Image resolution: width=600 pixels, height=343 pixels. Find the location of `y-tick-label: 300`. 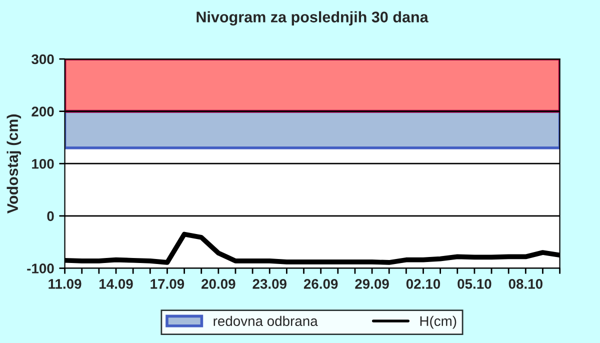

y-tick-label: 300 is located at coordinates (43, 59).